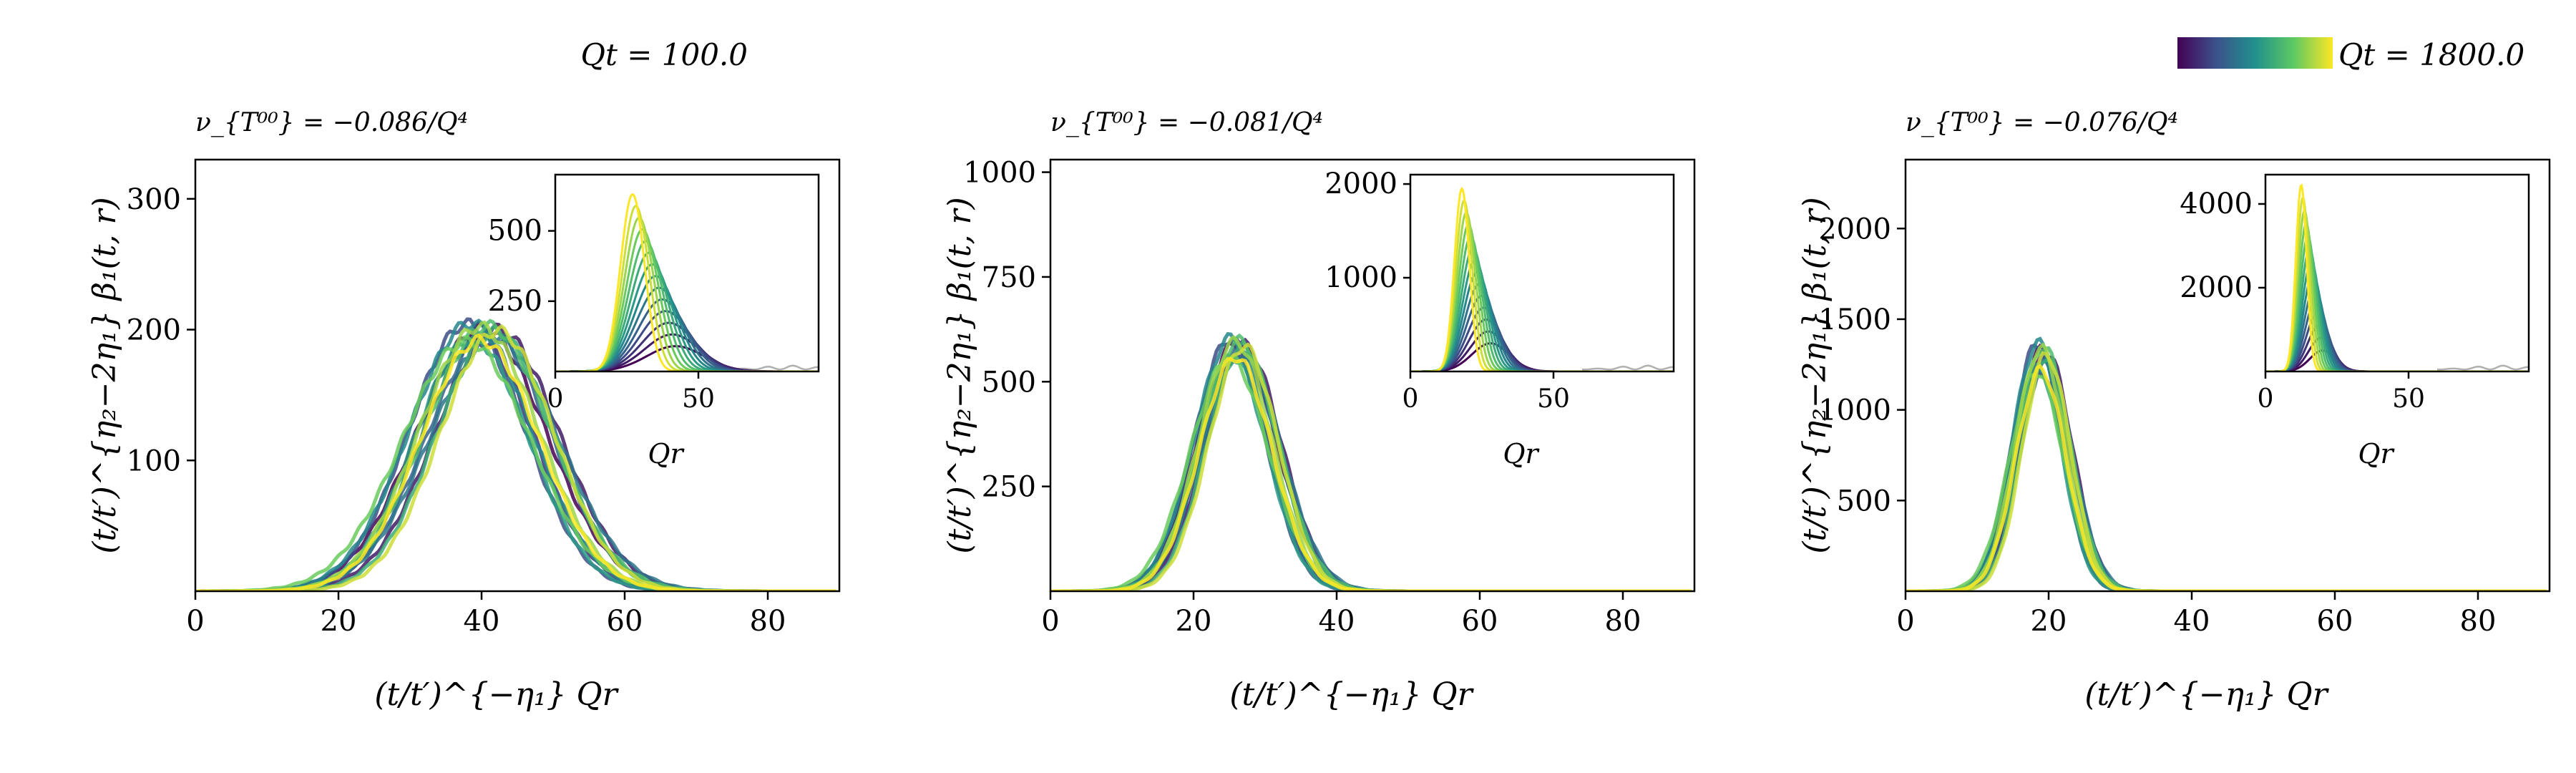  What do you see at coordinates (154, 199) in the screenshot?
I see `y-tick-label: 300` at bounding box center [154, 199].